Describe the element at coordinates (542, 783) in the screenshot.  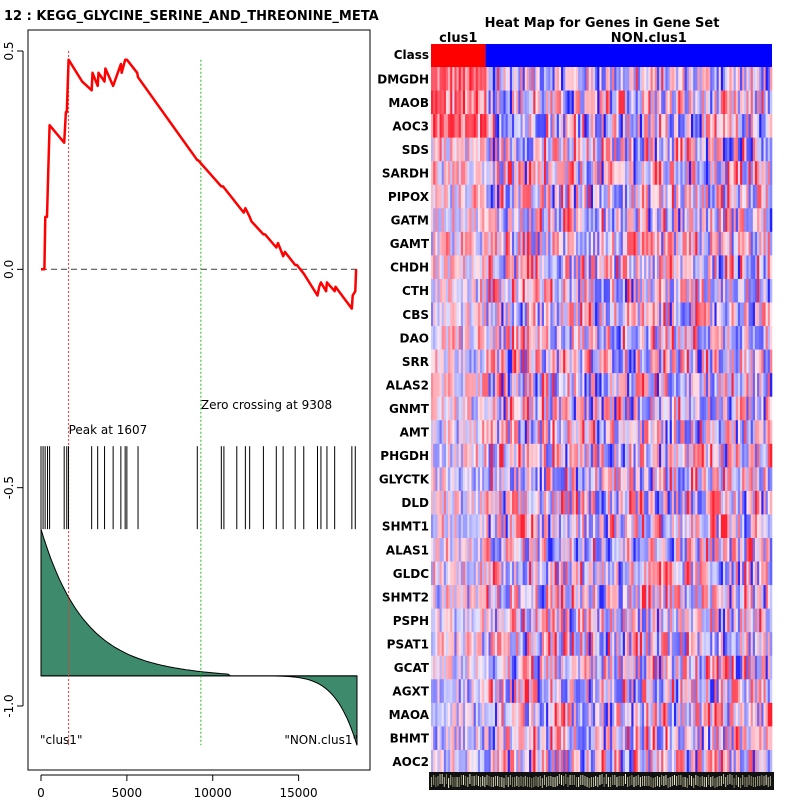
I see `column-label-mark` at that location.